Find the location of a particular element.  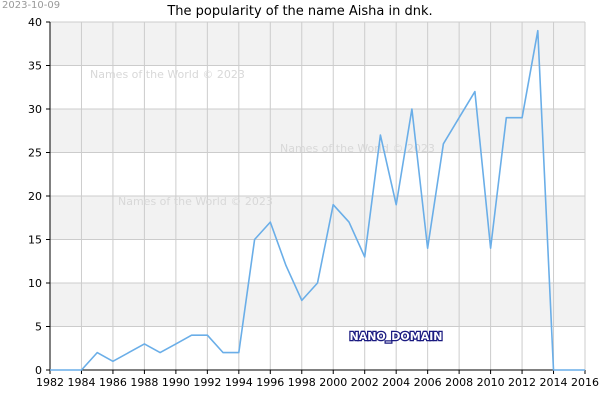

x-tick-label: 2008 is located at coordinates (459, 382).